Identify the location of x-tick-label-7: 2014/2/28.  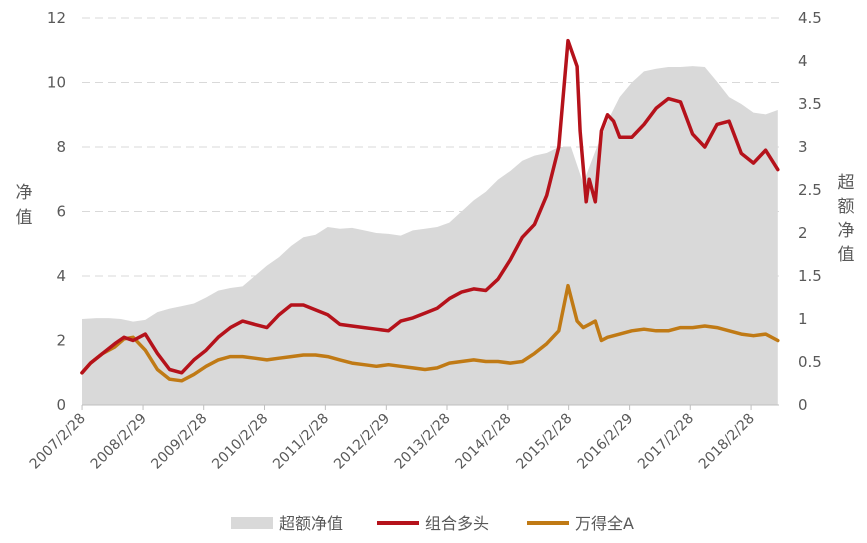
(484, 442).